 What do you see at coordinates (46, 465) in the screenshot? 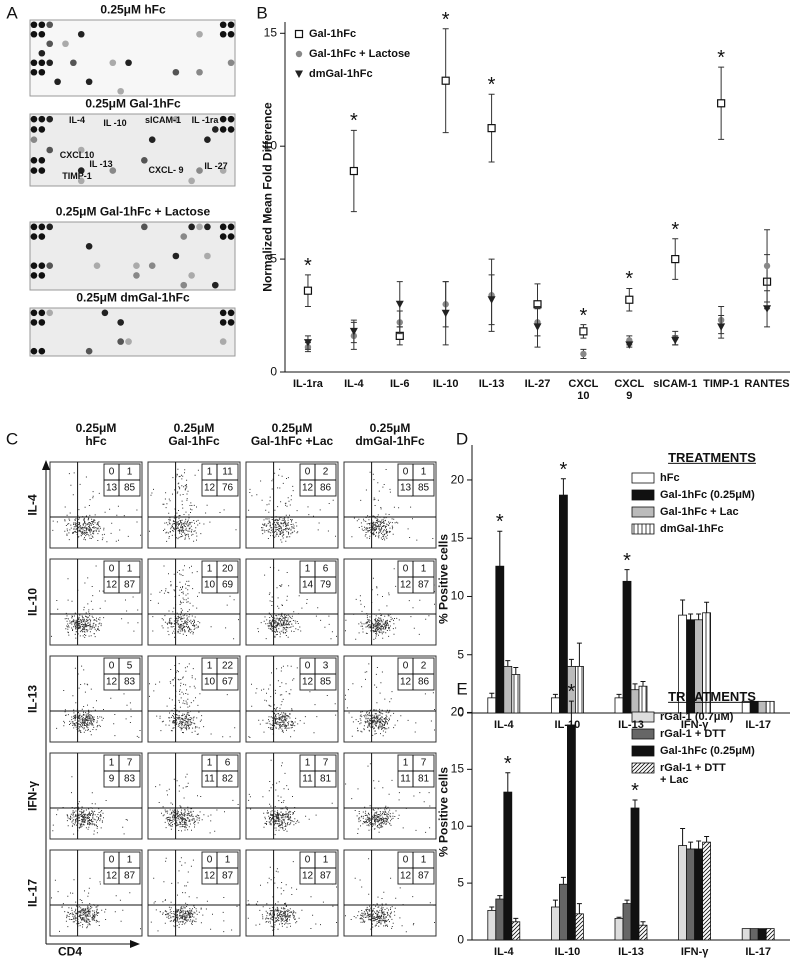
I see `arrowhead` at bounding box center [46, 465].